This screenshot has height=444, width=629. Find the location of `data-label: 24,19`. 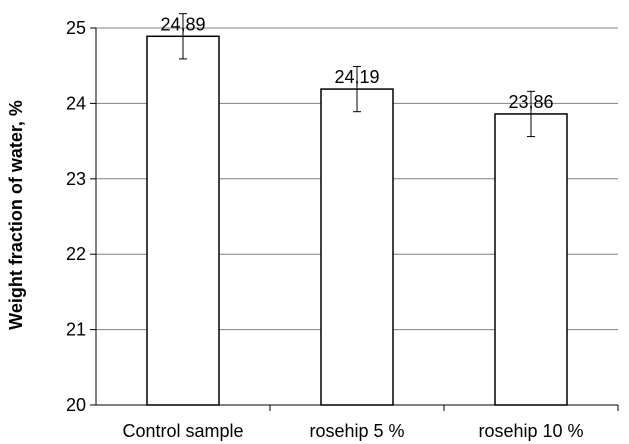

data-label: 24,19 is located at coordinates (356, 77).